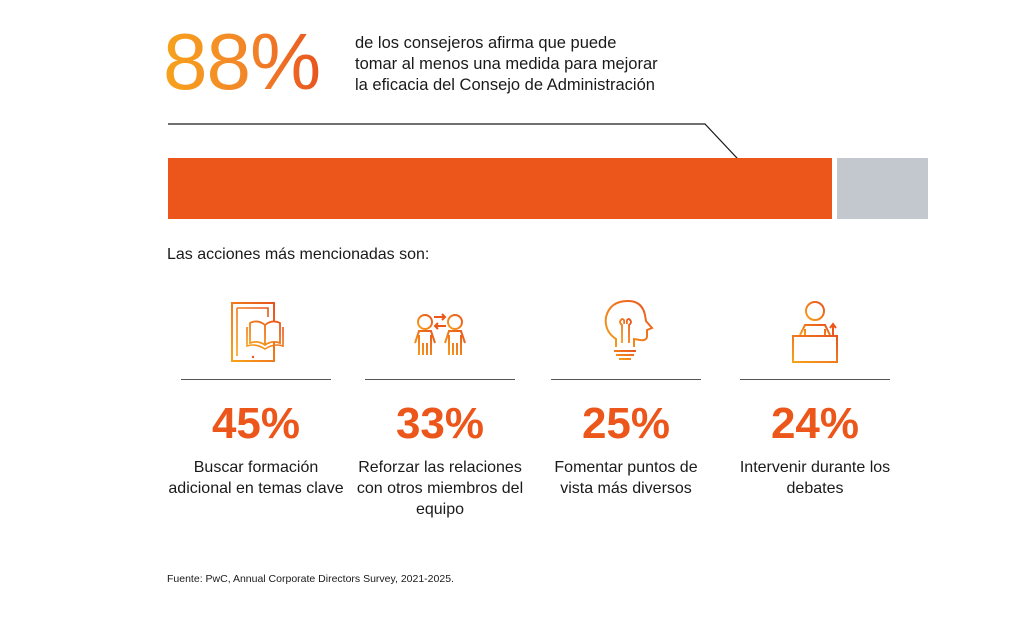  I want to click on lightbulb-head-icon, so click(629, 329).